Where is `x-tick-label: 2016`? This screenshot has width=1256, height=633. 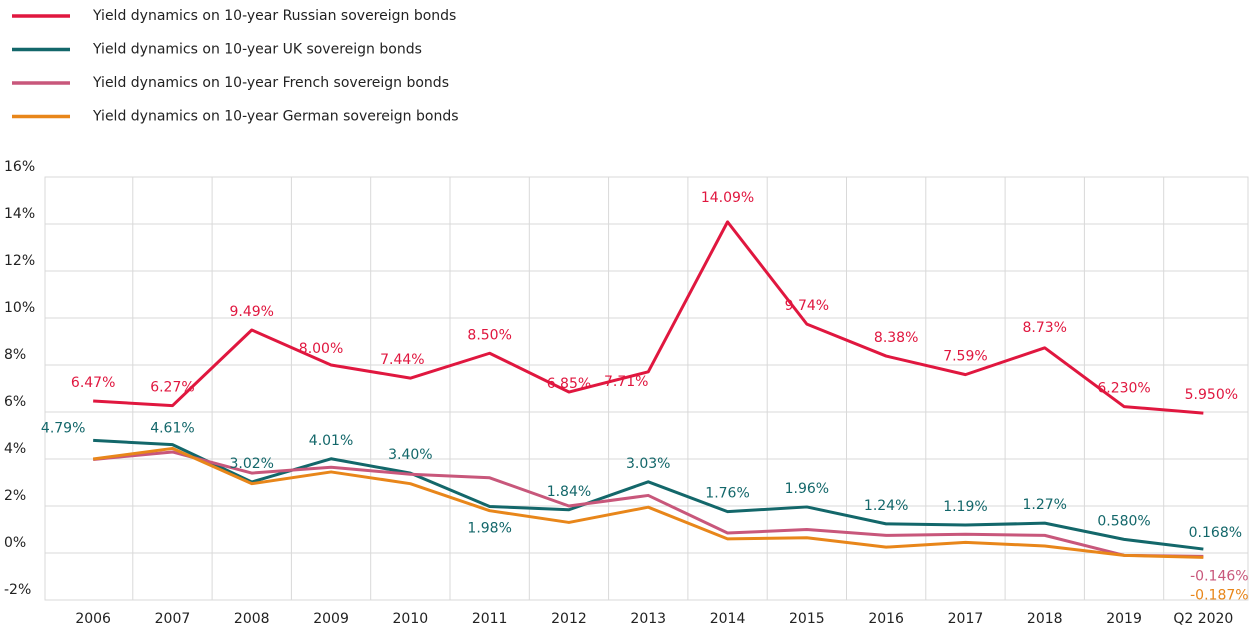 x-tick-label: 2016 is located at coordinates (886, 619).